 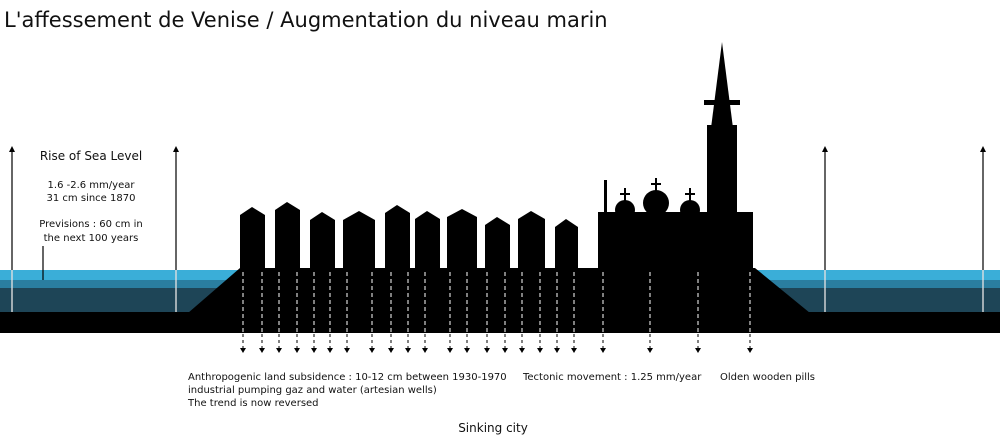 I want to click on sea-level-text: Previsions : 60 cm in, so click(x=90, y=224).